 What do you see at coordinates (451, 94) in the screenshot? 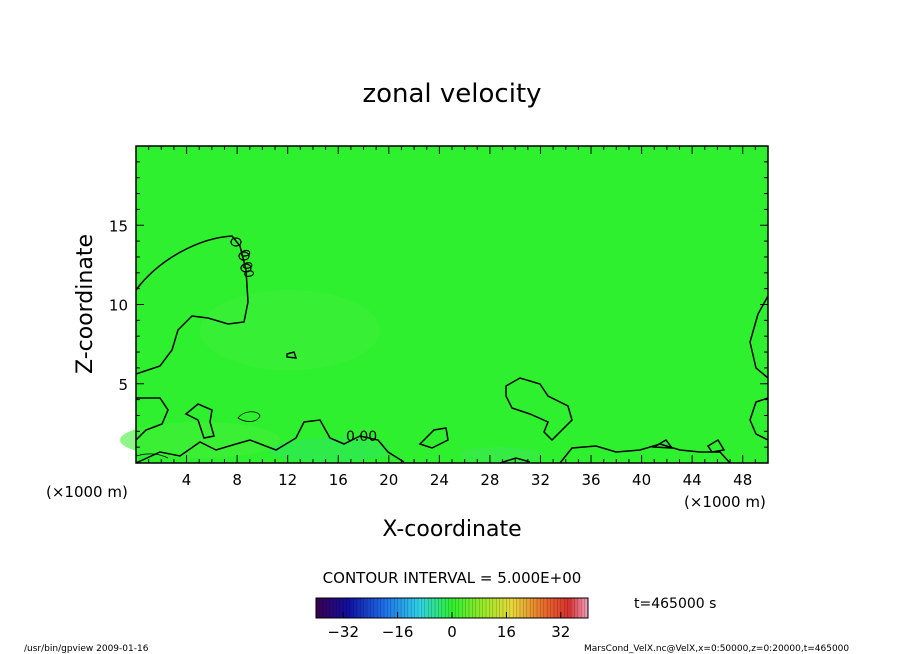
I see `chart-title: zonal velocity` at bounding box center [451, 94].